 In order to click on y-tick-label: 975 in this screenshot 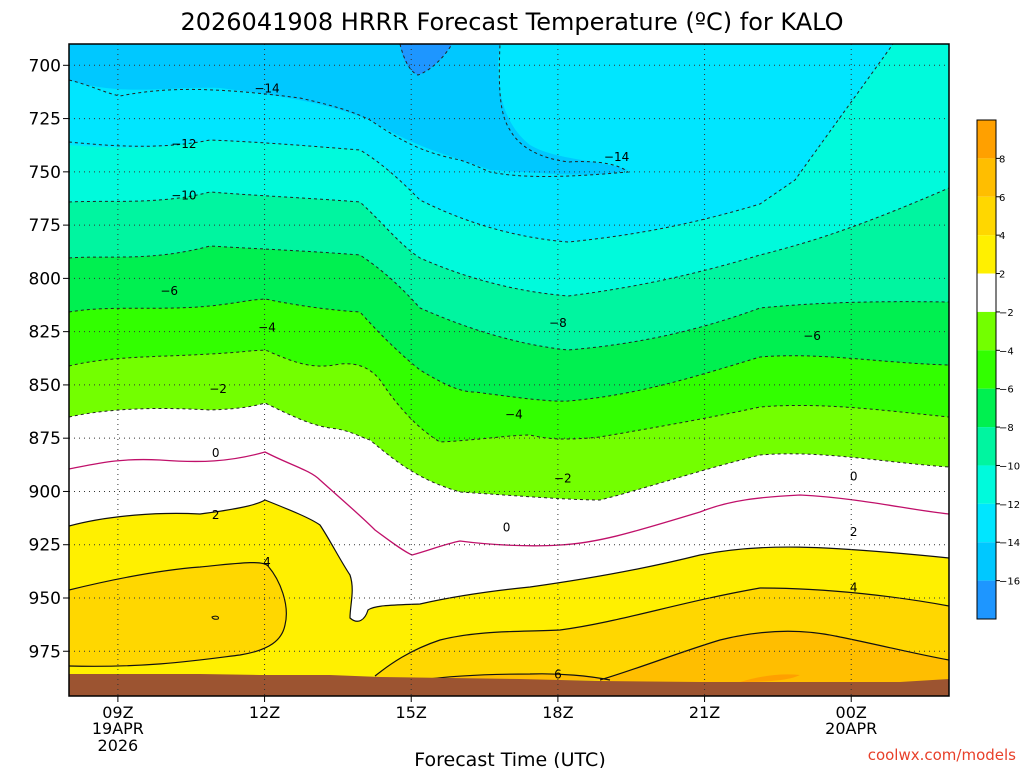, I will do `click(45, 652)`.